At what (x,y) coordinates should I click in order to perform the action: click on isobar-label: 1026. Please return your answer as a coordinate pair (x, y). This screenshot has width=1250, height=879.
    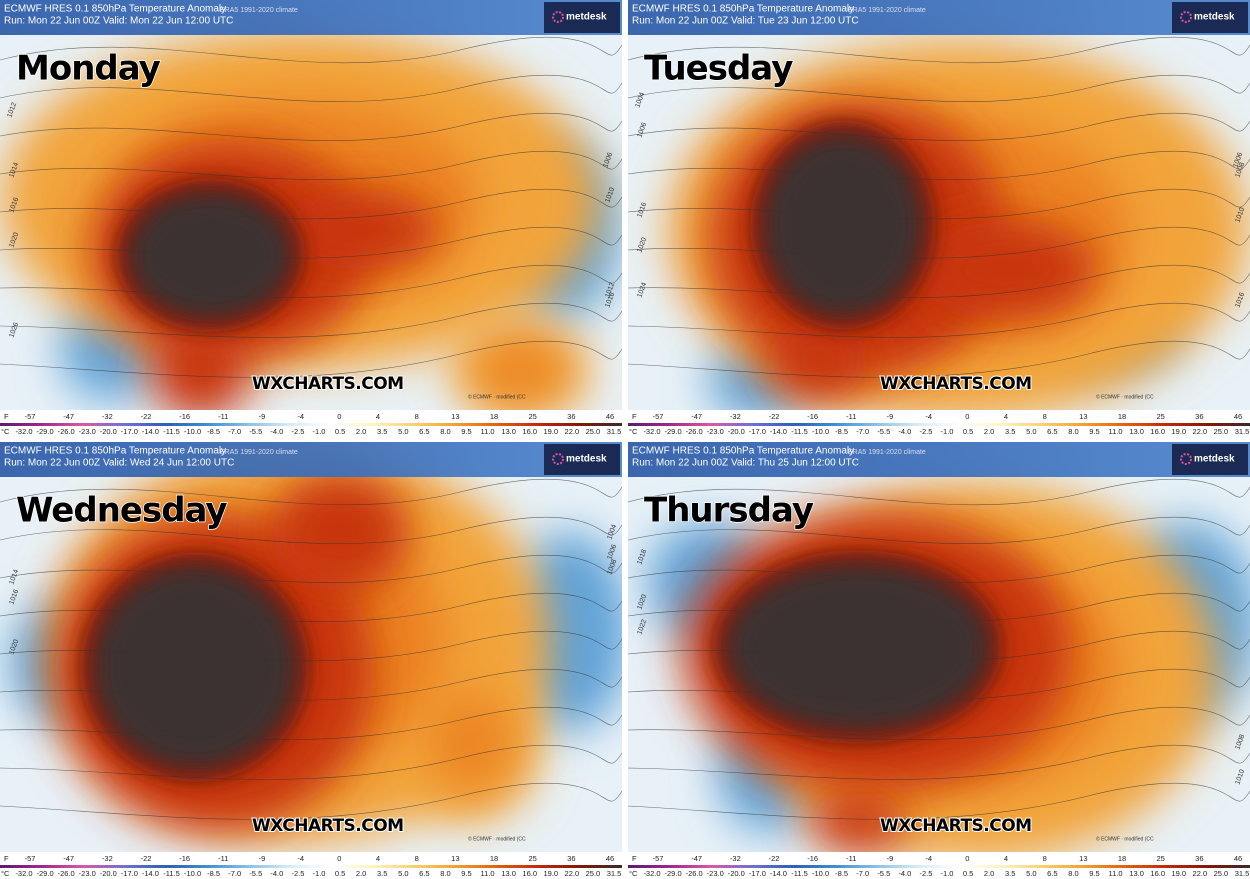
    Looking at the image, I should click on (14, 330).